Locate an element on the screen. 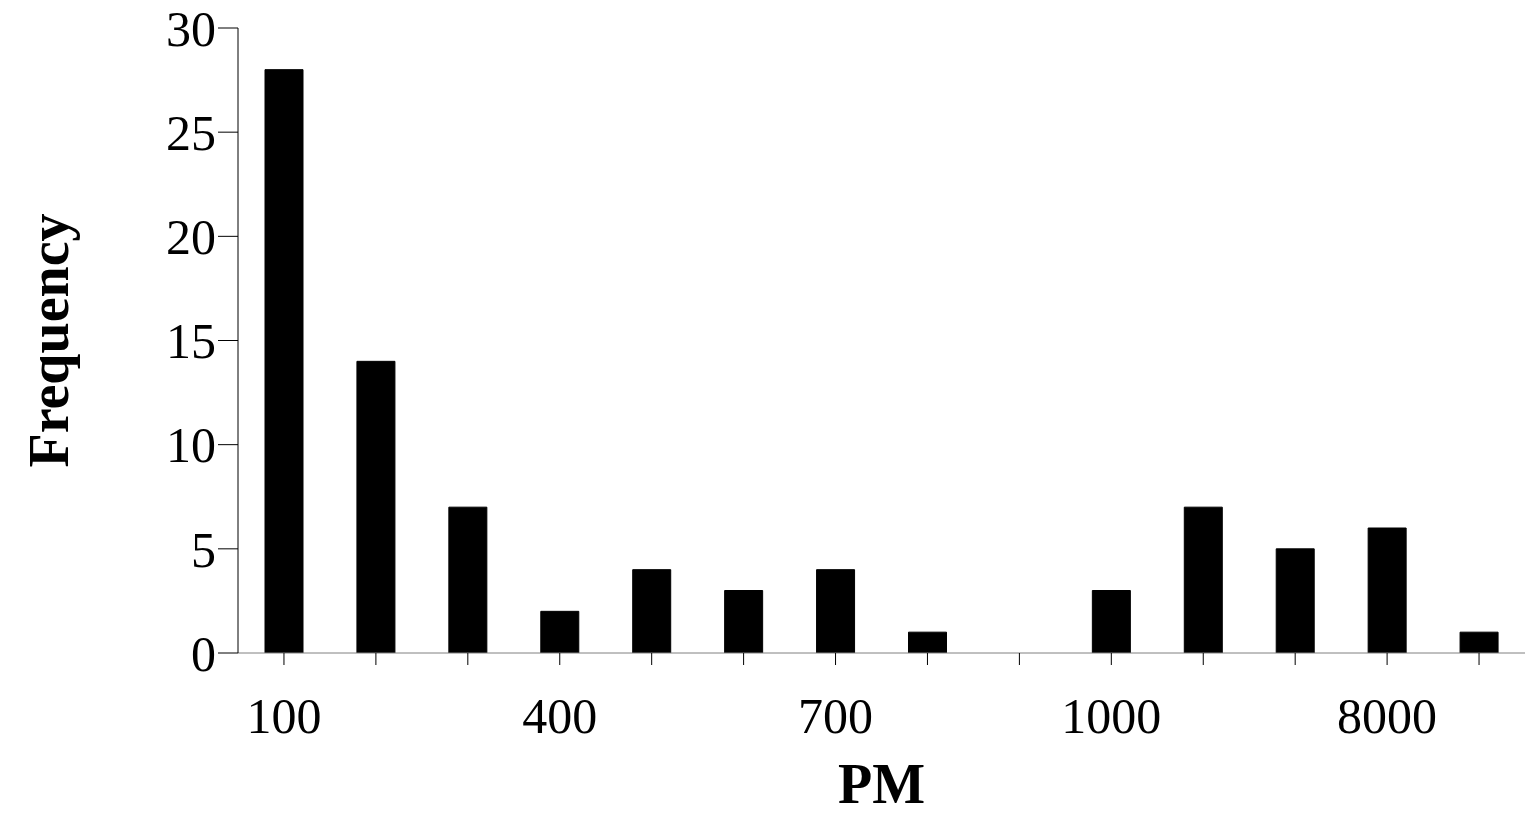  x-axis-title: PM is located at coordinates (881, 784).